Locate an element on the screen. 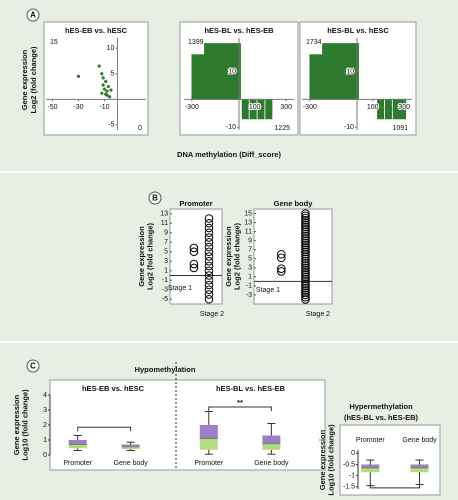 This screenshot has width=458, height=500. chart-title: hES-BL vs. hES-EB is located at coordinates (239, 30).